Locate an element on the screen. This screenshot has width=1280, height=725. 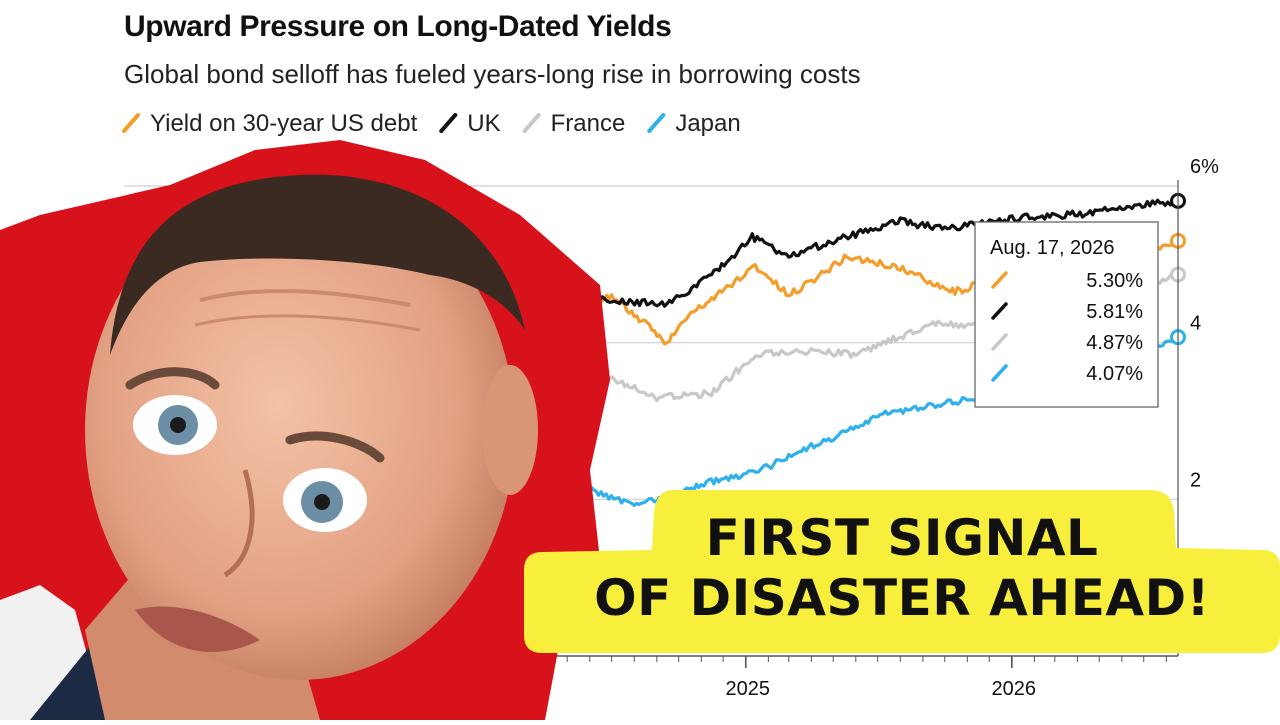
y-tick-label-6: 6% is located at coordinates (1204, 167).